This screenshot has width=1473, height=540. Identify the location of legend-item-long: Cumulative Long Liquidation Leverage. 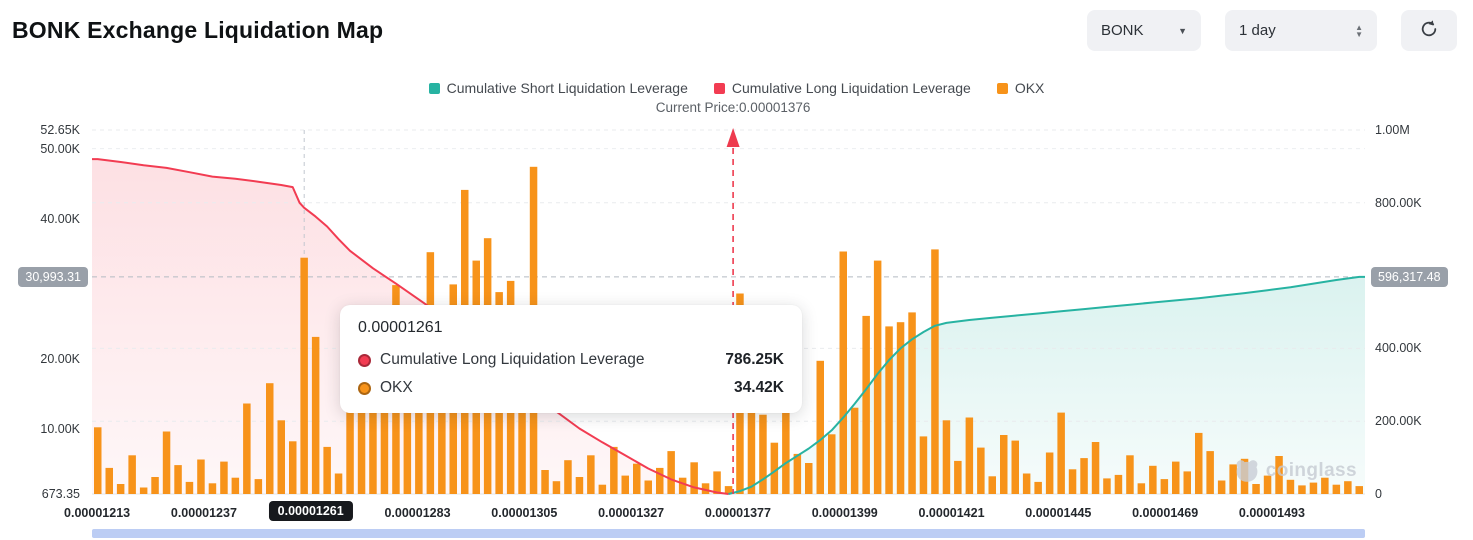
(842, 88).